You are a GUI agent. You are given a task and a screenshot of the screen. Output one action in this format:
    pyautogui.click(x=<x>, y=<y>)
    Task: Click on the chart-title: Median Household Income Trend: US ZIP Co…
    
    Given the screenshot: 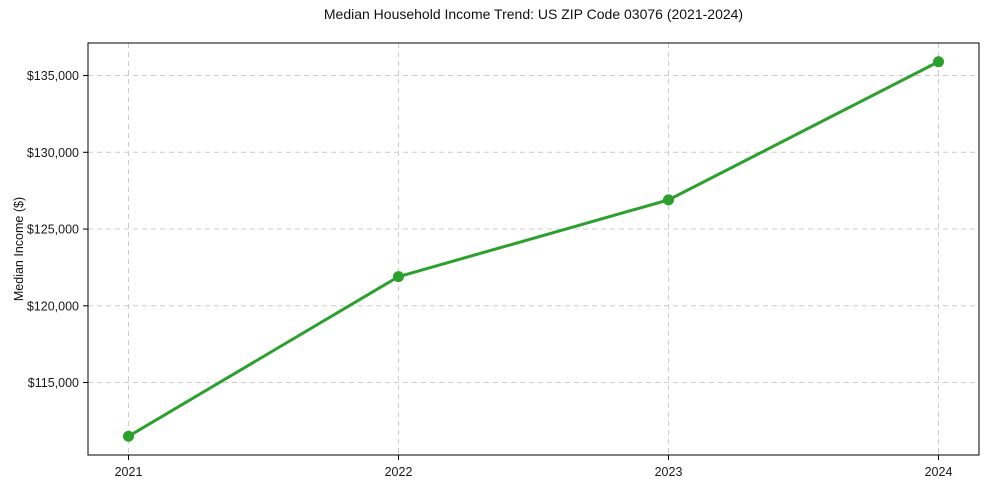 What is the action you would take?
    pyautogui.click(x=533, y=14)
    